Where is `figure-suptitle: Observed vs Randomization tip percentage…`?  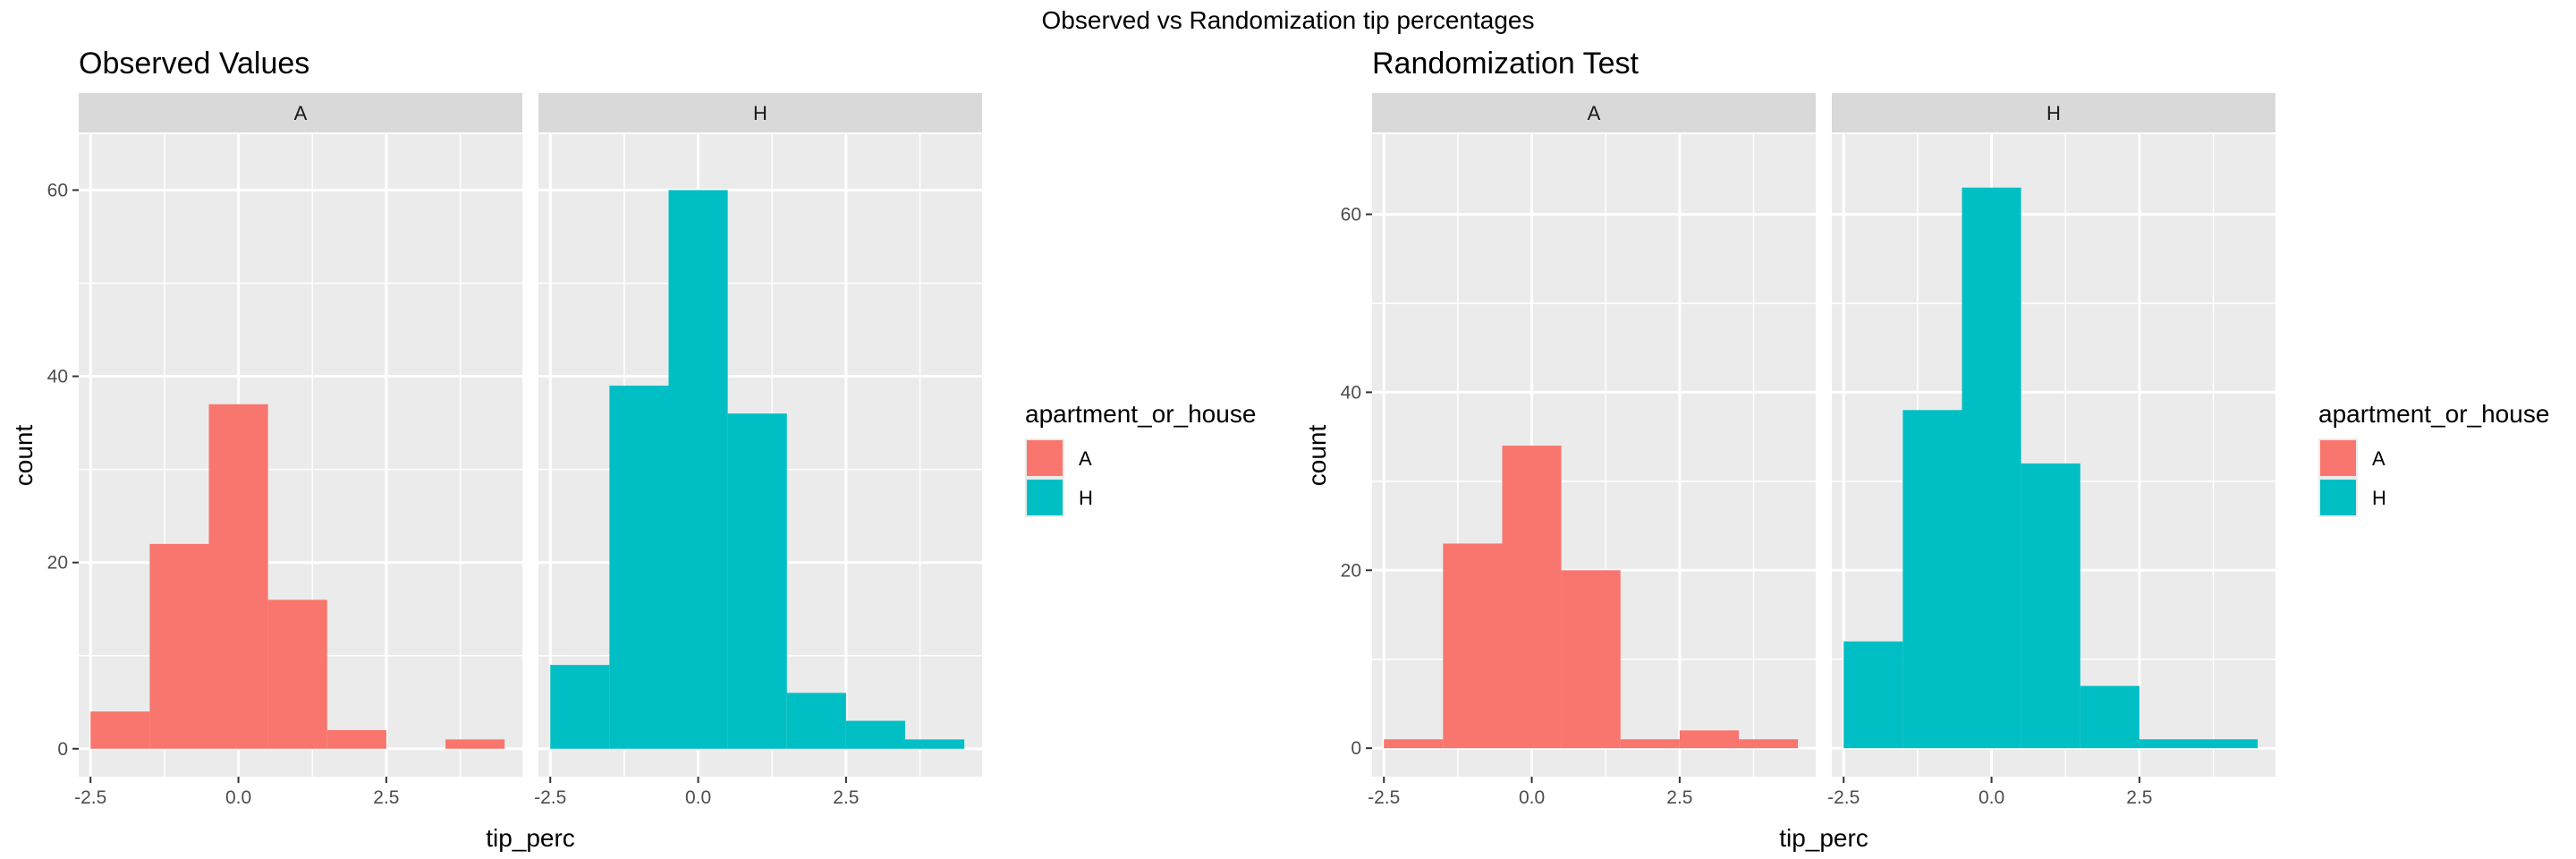
figure-suptitle: Observed vs Randomization tip percentage… is located at coordinates (1288, 20).